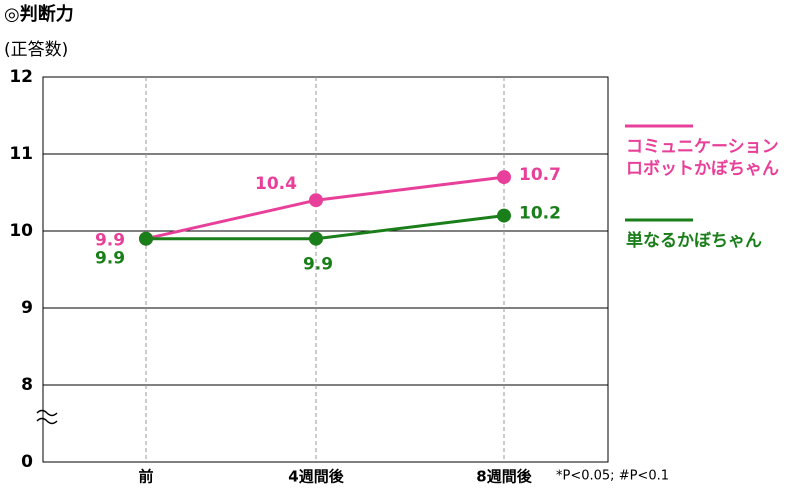  What do you see at coordinates (39, 14) in the screenshot?
I see `chart-title: ◎判断力` at bounding box center [39, 14].